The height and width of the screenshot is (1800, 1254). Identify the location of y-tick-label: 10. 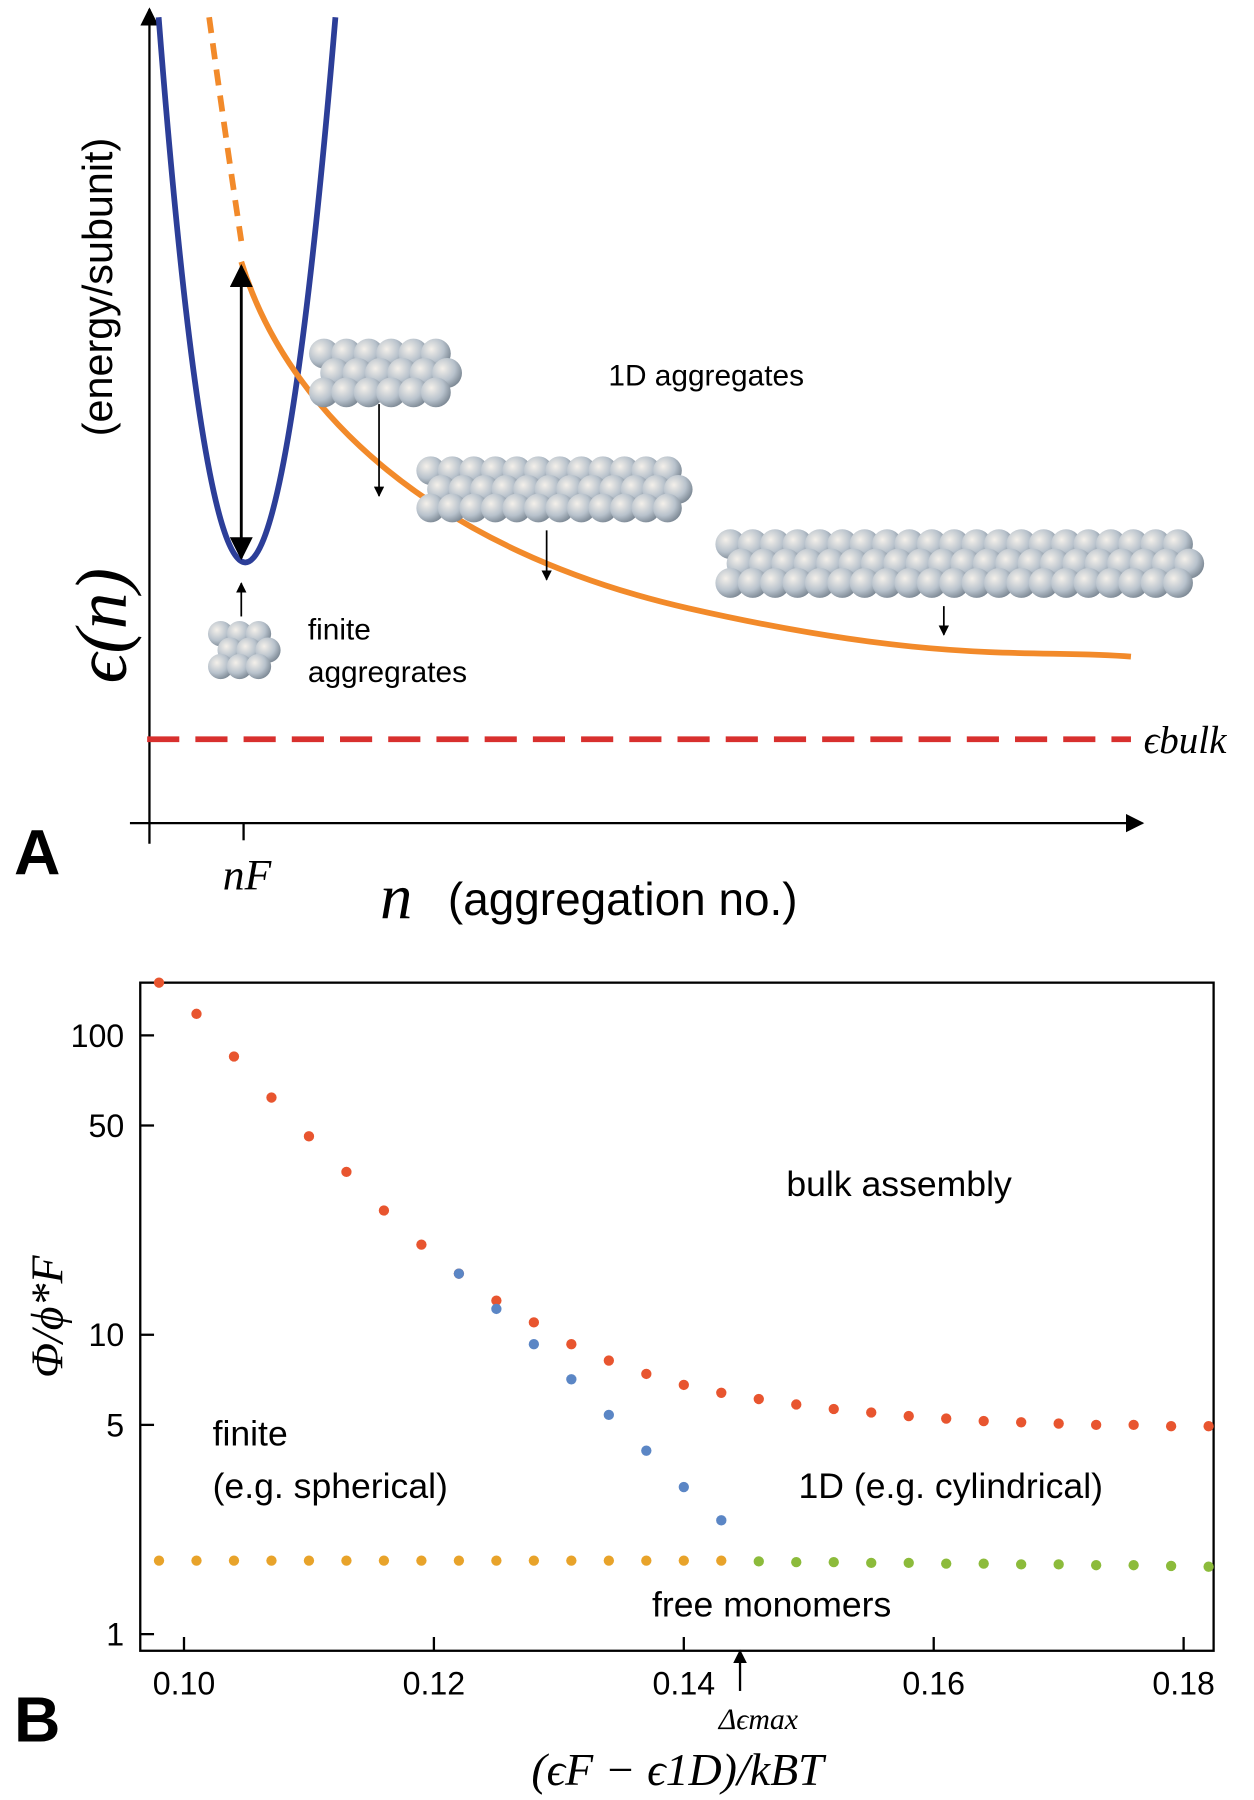
(106, 1335).